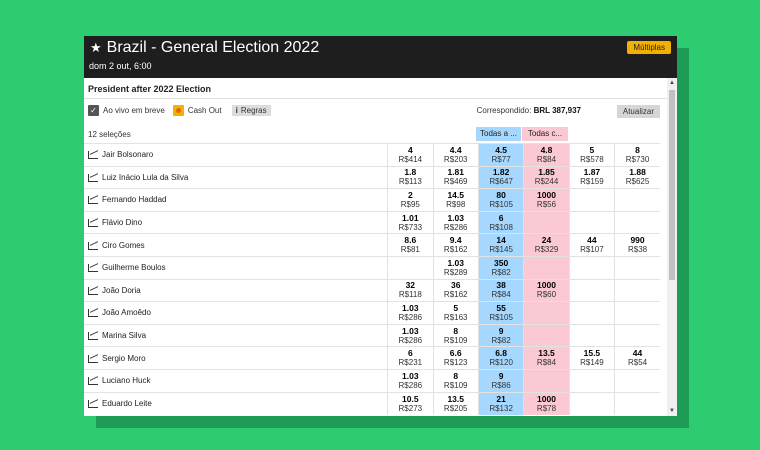 The height and width of the screenshot is (450, 760). I want to click on price-cell: 1.87 R$159, so click(591, 177).